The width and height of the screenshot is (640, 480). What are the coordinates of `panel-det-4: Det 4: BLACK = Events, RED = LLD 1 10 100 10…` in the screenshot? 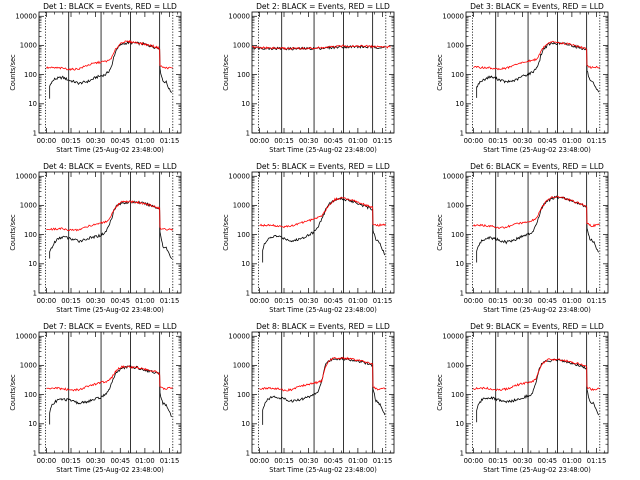 It's located at (95, 238).